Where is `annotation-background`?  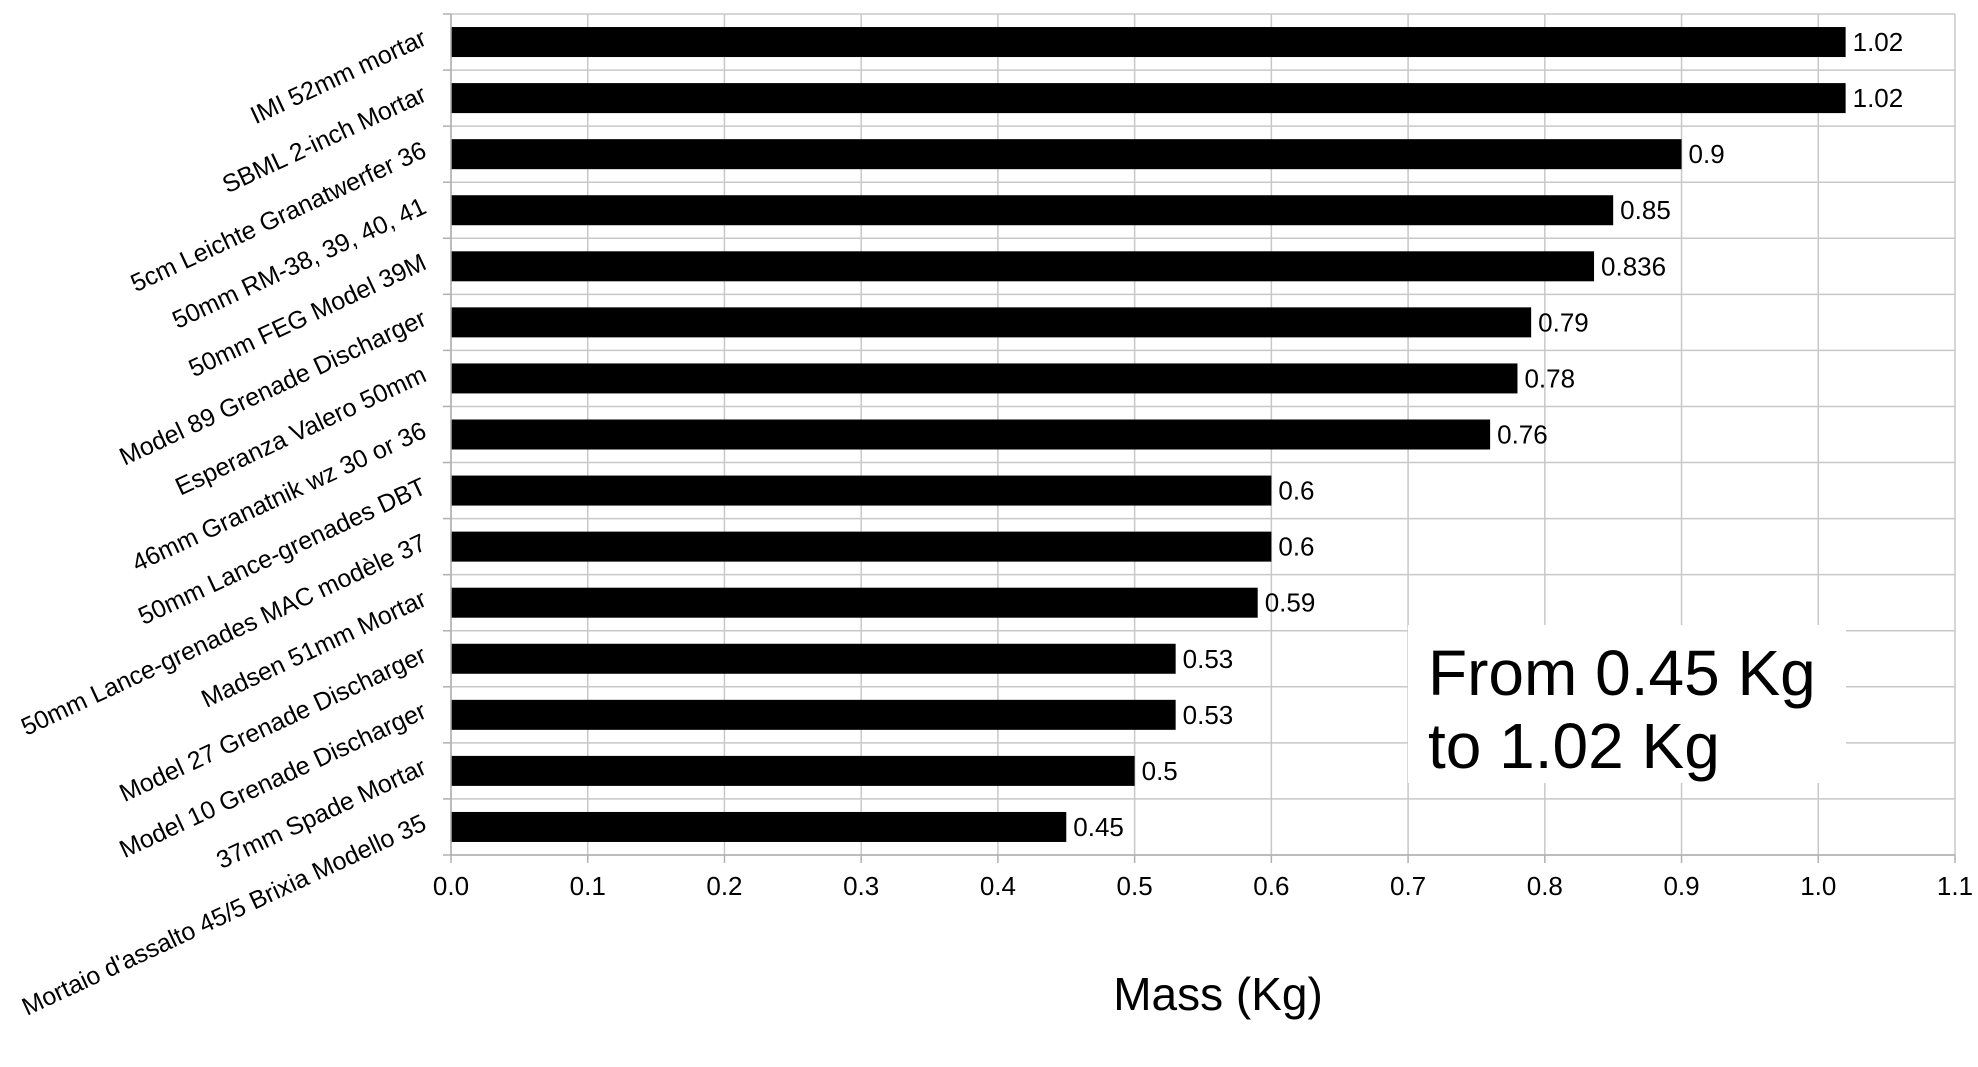 annotation-background is located at coordinates (1627, 704).